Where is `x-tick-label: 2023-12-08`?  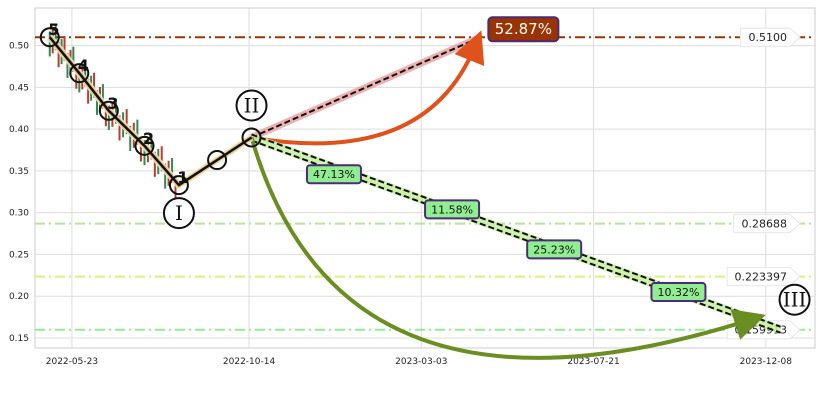
x-tick-label: 2023-12-08 is located at coordinates (766, 362).